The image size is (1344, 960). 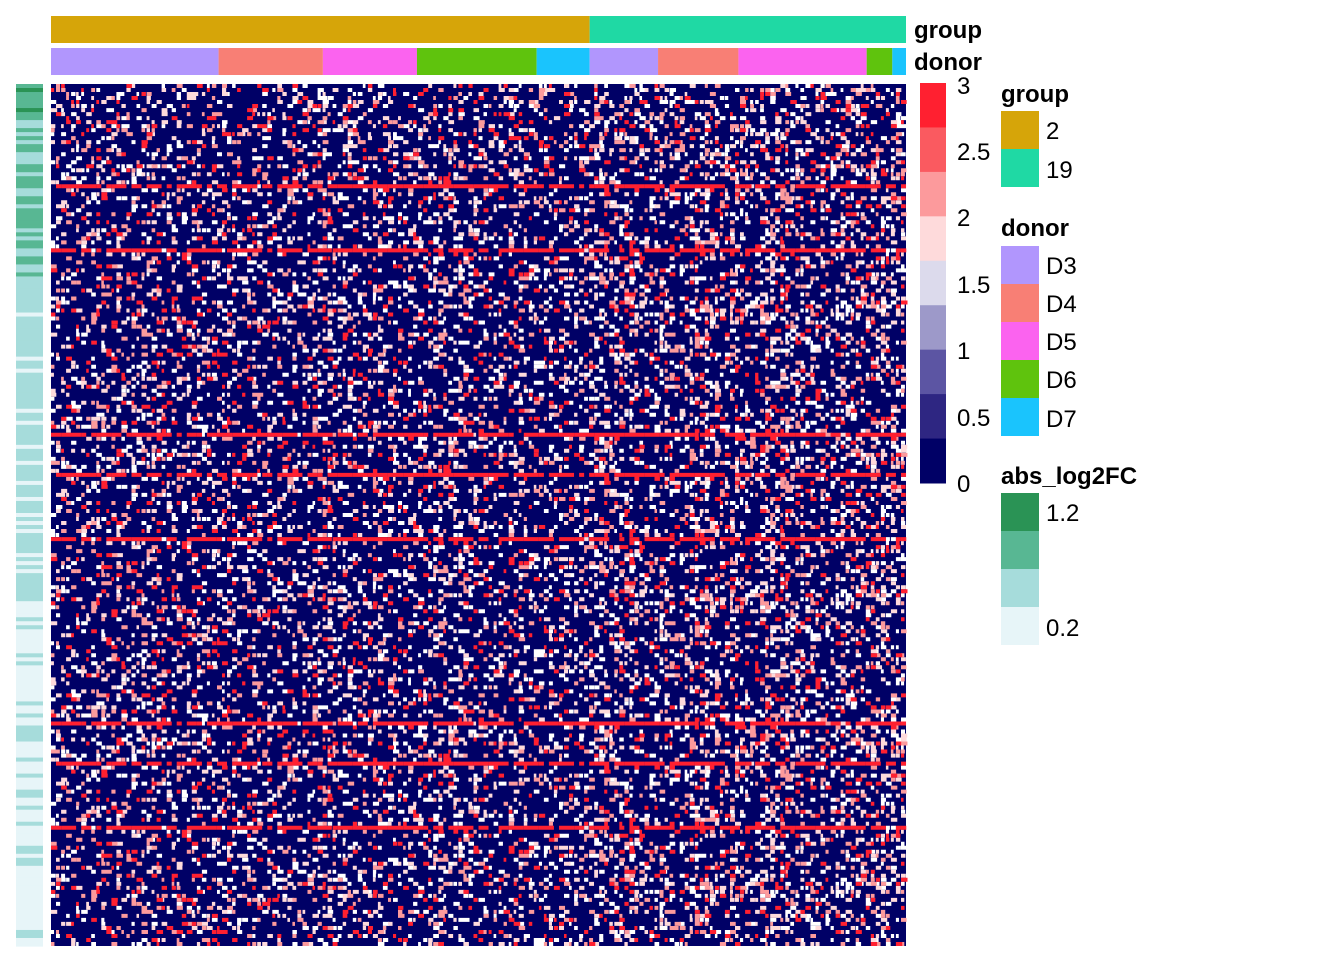 What do you see at coordinates (1020, 130) in the screenshot?
I see `group-legend-swatch` at bounding box center [1020, 130].